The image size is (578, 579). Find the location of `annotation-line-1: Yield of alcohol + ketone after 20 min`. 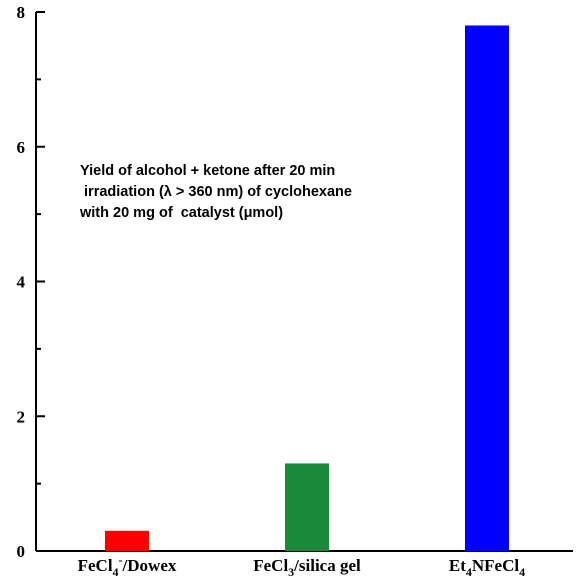

annotation-line-1: Yield of alcohol + ketone after 20 min is located at coordinates (207, 171).